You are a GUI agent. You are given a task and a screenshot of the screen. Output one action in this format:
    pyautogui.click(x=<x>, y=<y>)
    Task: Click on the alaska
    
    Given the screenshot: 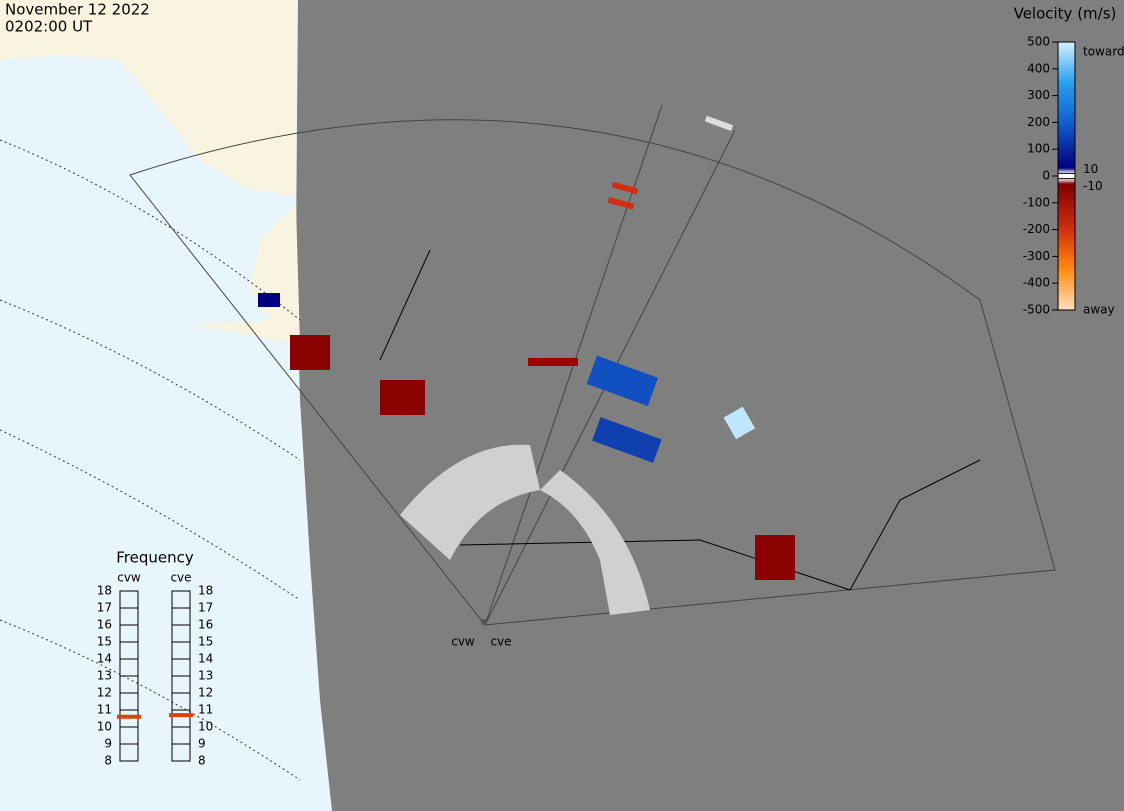 What is the action you would take?
    pyautogui.click(x=148, y=97)
    